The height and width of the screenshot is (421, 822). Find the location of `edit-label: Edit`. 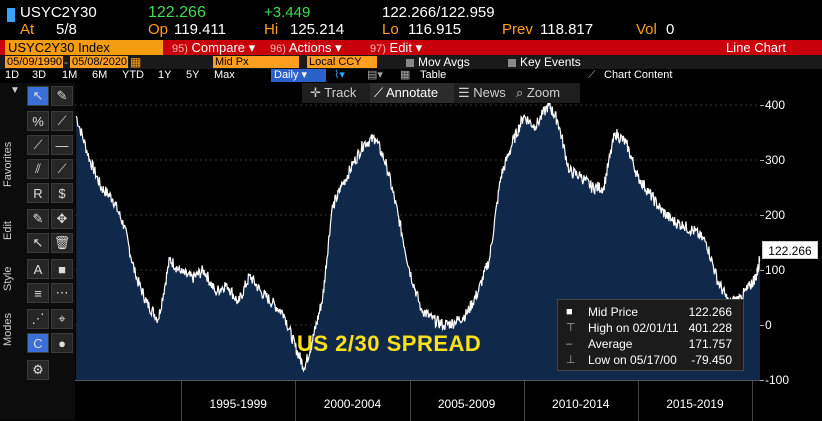

edit-label: Edit is located at coordinates (8, 231).